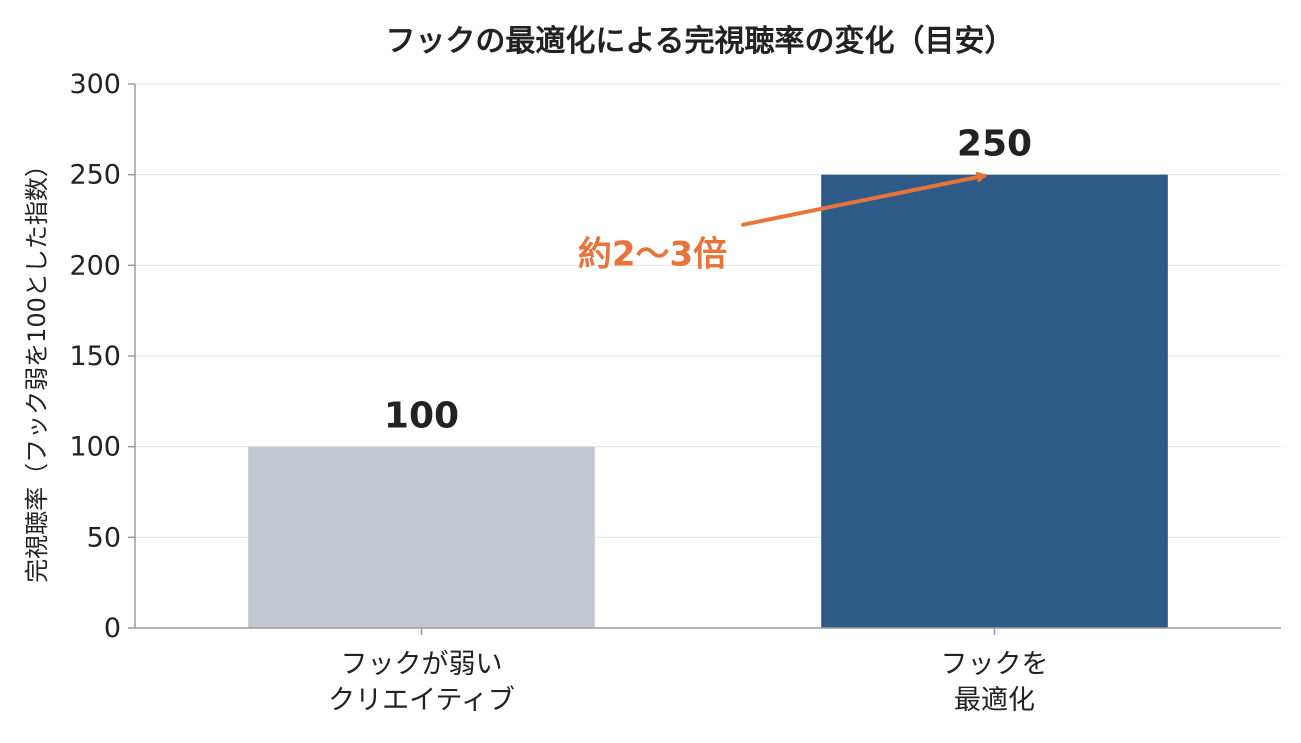 The height and width of the screenshot is (743, 1301). I want to click on y-tick-label: 0, so click(112, 628).